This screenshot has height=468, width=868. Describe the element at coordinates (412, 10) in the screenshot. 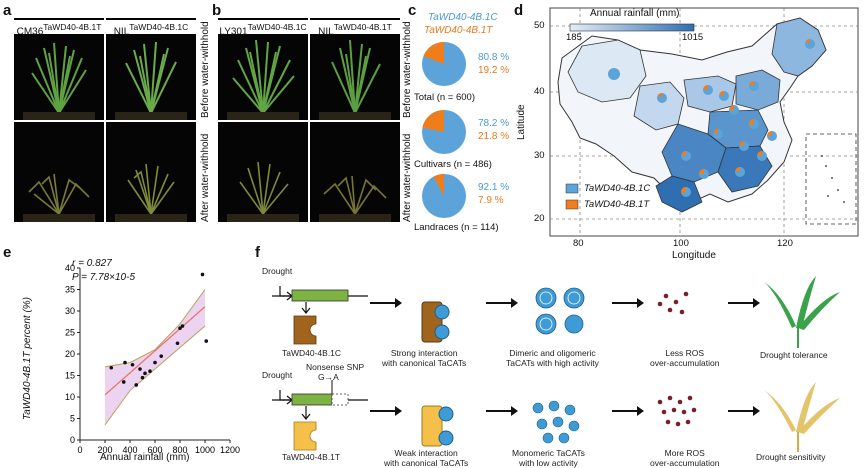

I see `panel-label-c: c` at that location.